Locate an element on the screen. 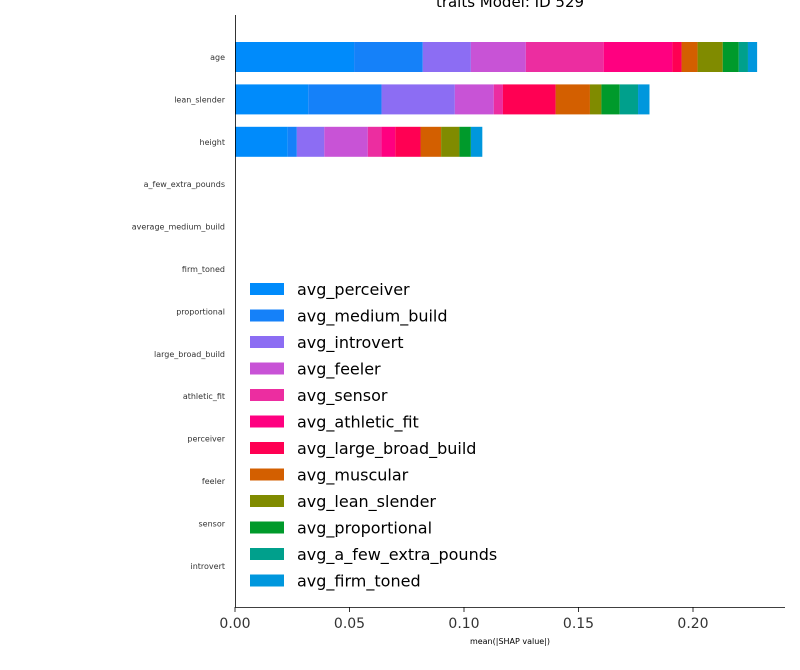 This screenshot has height=670, width=800. y-tick-label: sensor is located at coordinates (211, 523).